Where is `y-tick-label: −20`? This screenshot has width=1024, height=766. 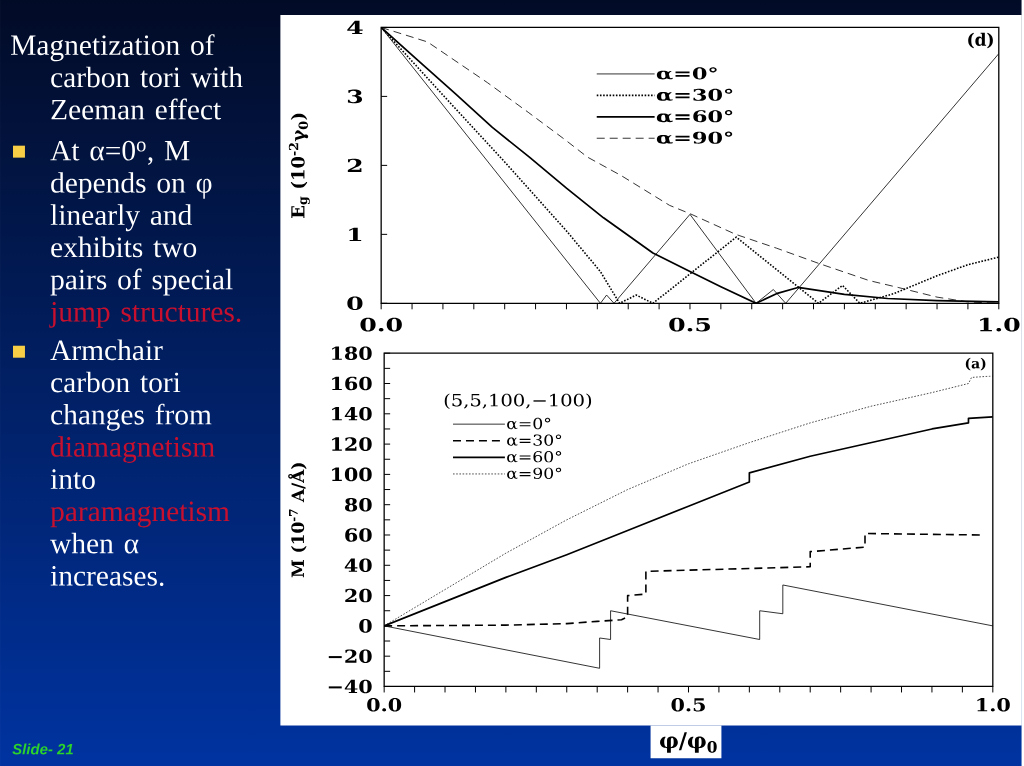 y-tick-label: −20 is located at coordinates (350, 656).